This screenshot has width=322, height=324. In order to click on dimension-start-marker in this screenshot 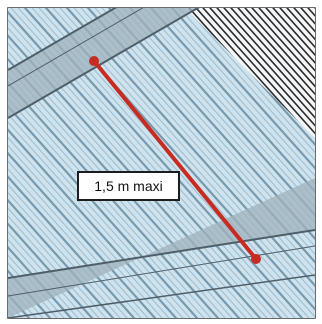, I will do `click(94, 61)`.